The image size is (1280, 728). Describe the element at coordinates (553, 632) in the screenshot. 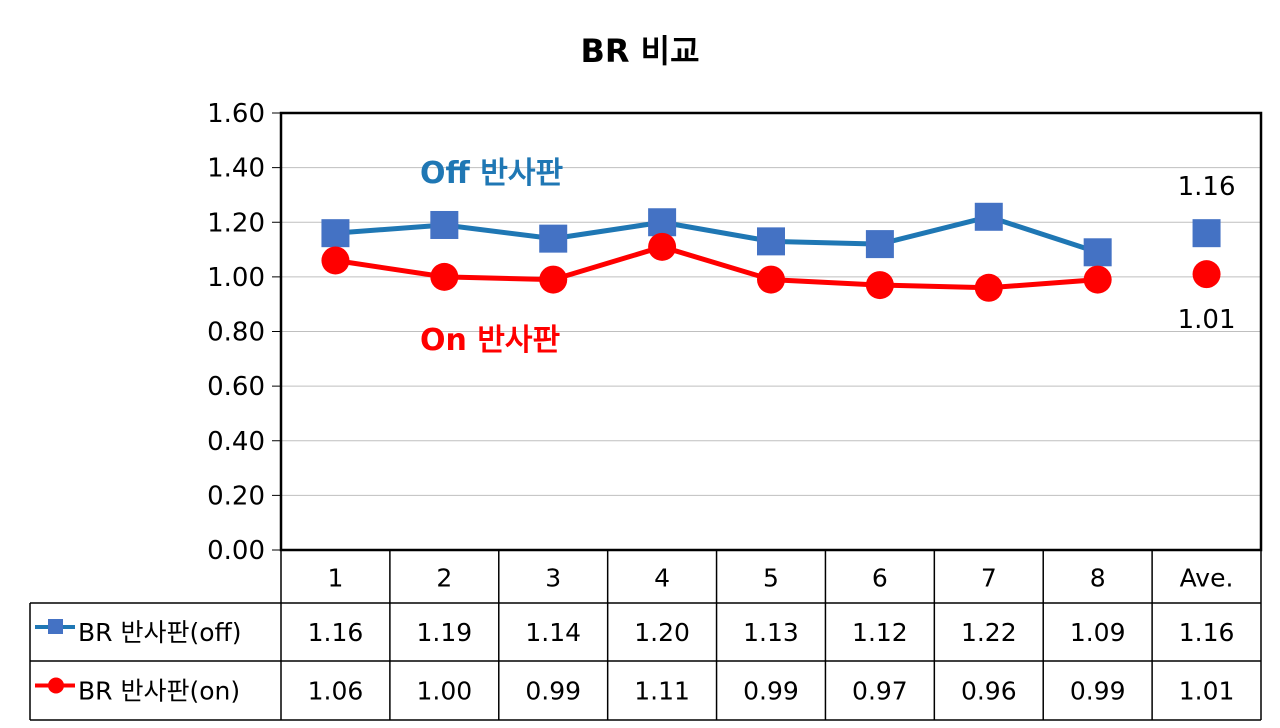

I see `table-cell-value: 1.14` at that location.